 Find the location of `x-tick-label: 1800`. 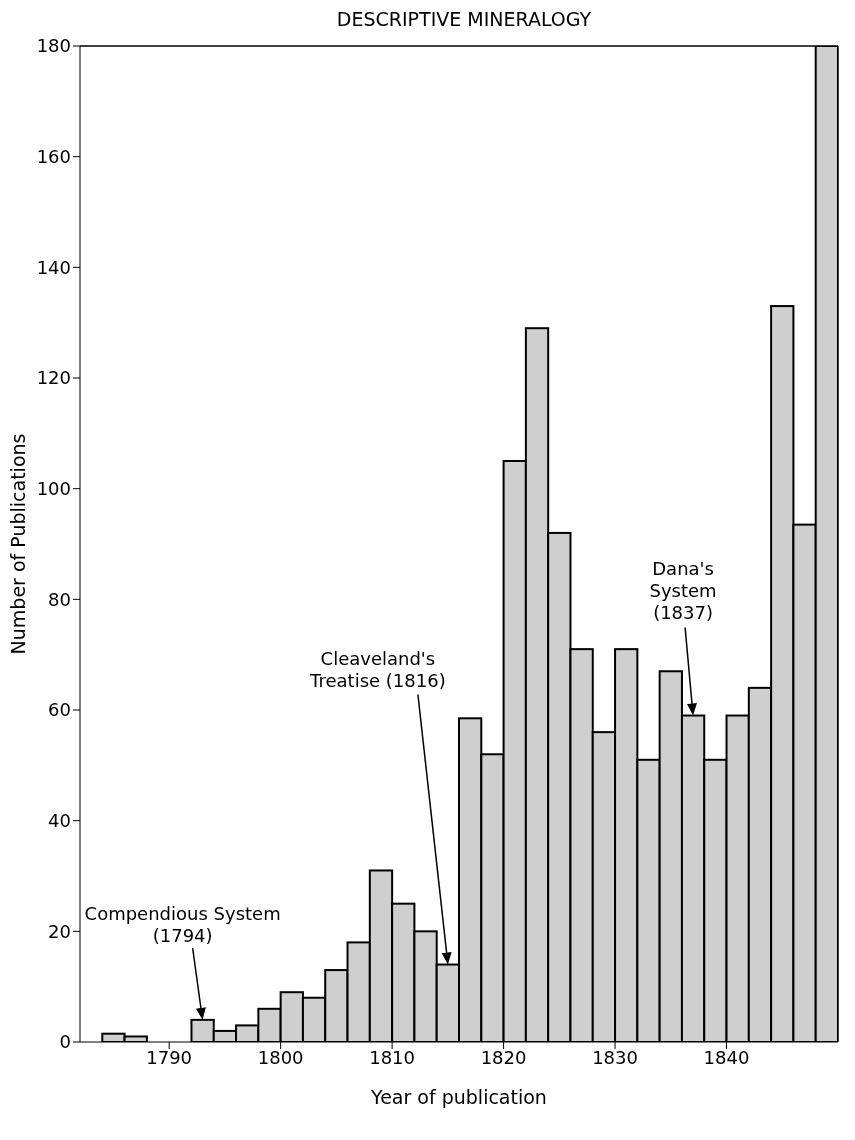

x-tick-label: 1800 is located at coordinates (280, 1057).